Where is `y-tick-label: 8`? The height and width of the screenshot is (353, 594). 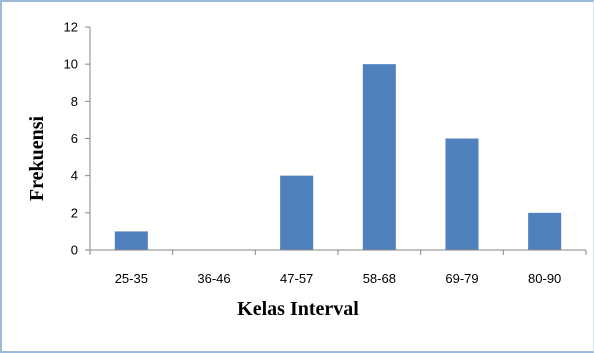 y-tick-label: 8 is located at coordinates (74, 101).